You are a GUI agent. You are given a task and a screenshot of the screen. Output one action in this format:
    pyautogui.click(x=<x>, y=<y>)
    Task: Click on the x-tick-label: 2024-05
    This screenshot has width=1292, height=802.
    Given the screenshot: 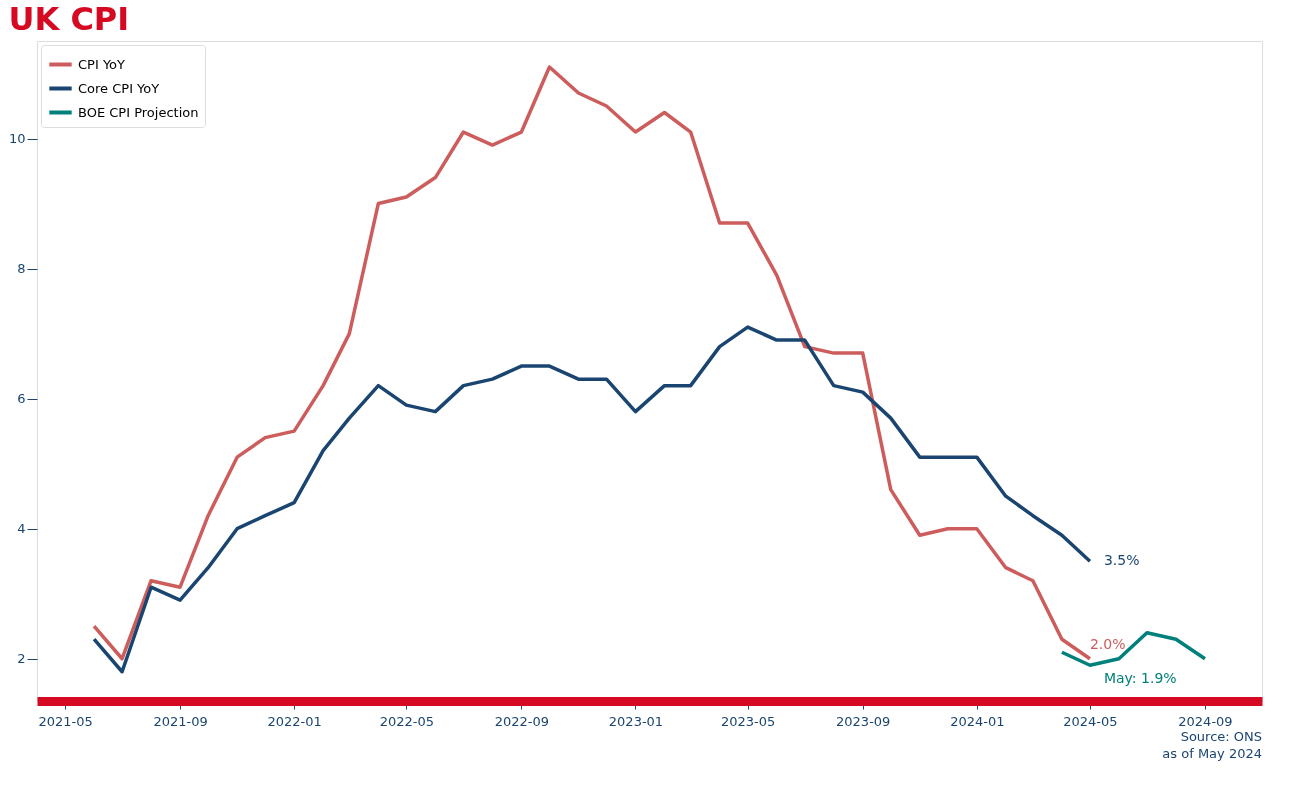 What is the action you would take?
    pyautogui.click(x=1090, y=721)
    